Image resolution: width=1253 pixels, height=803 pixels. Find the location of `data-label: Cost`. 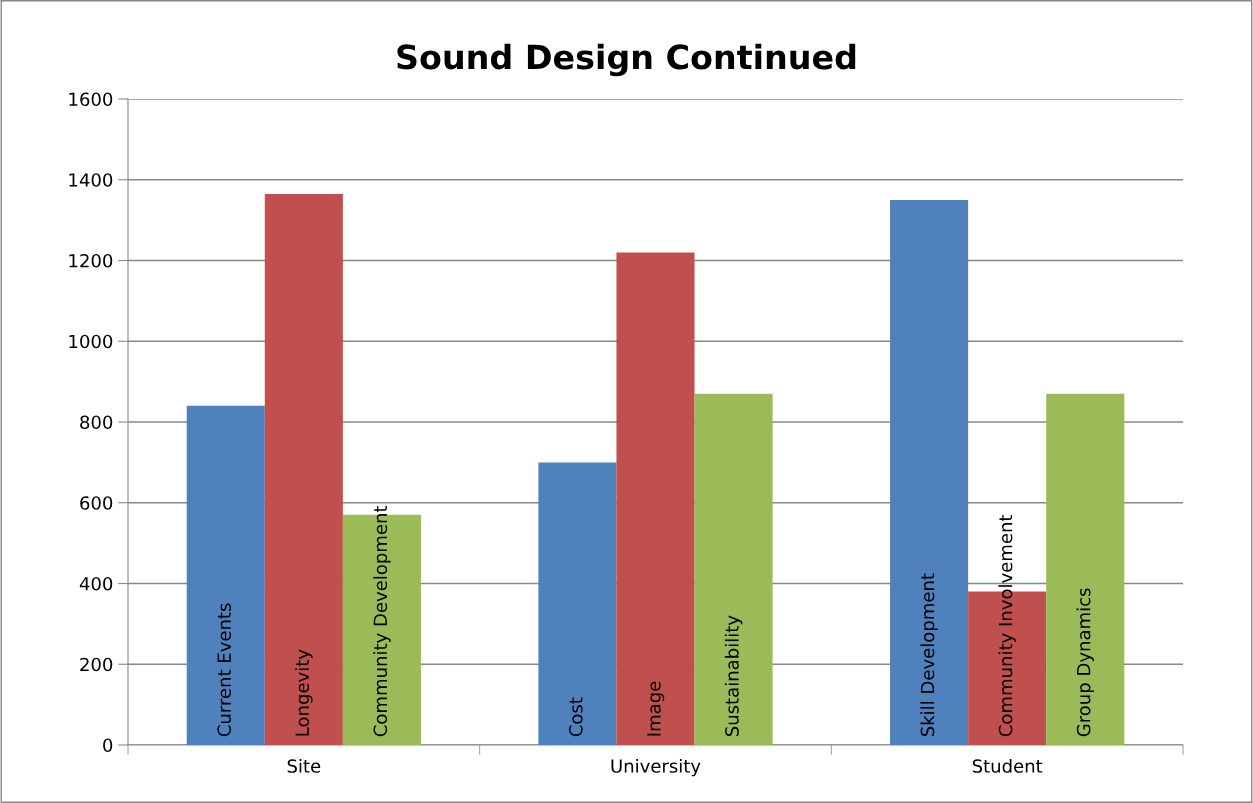

data-label: Cost is located at coordinates (576, 717).